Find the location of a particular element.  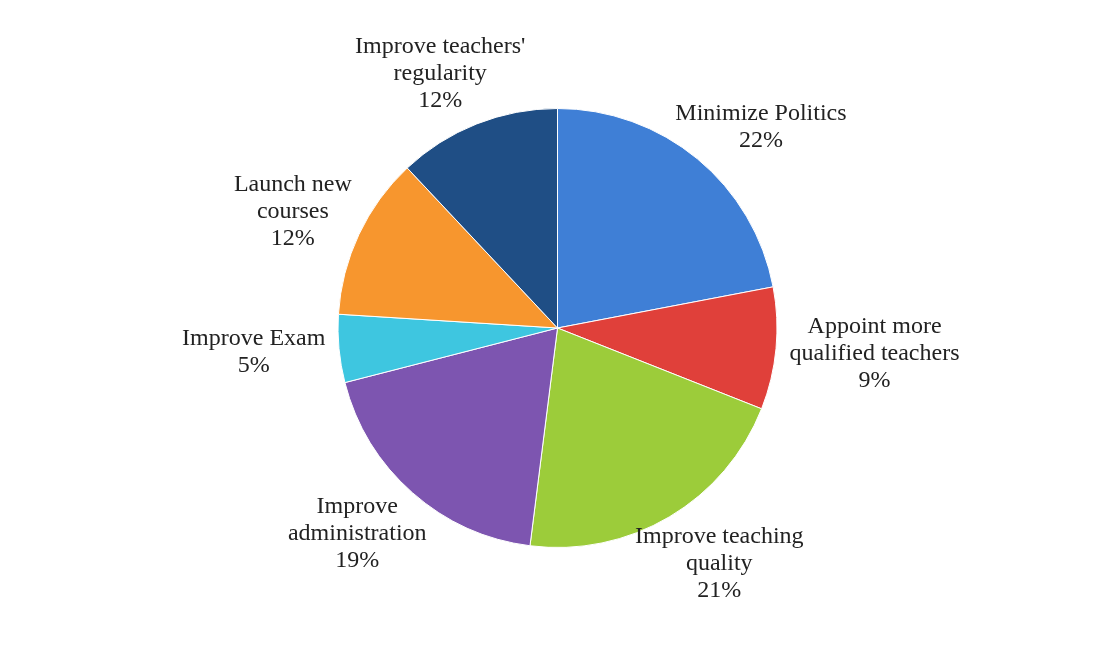

data-label: 19% is located at coordinates (357, 558).